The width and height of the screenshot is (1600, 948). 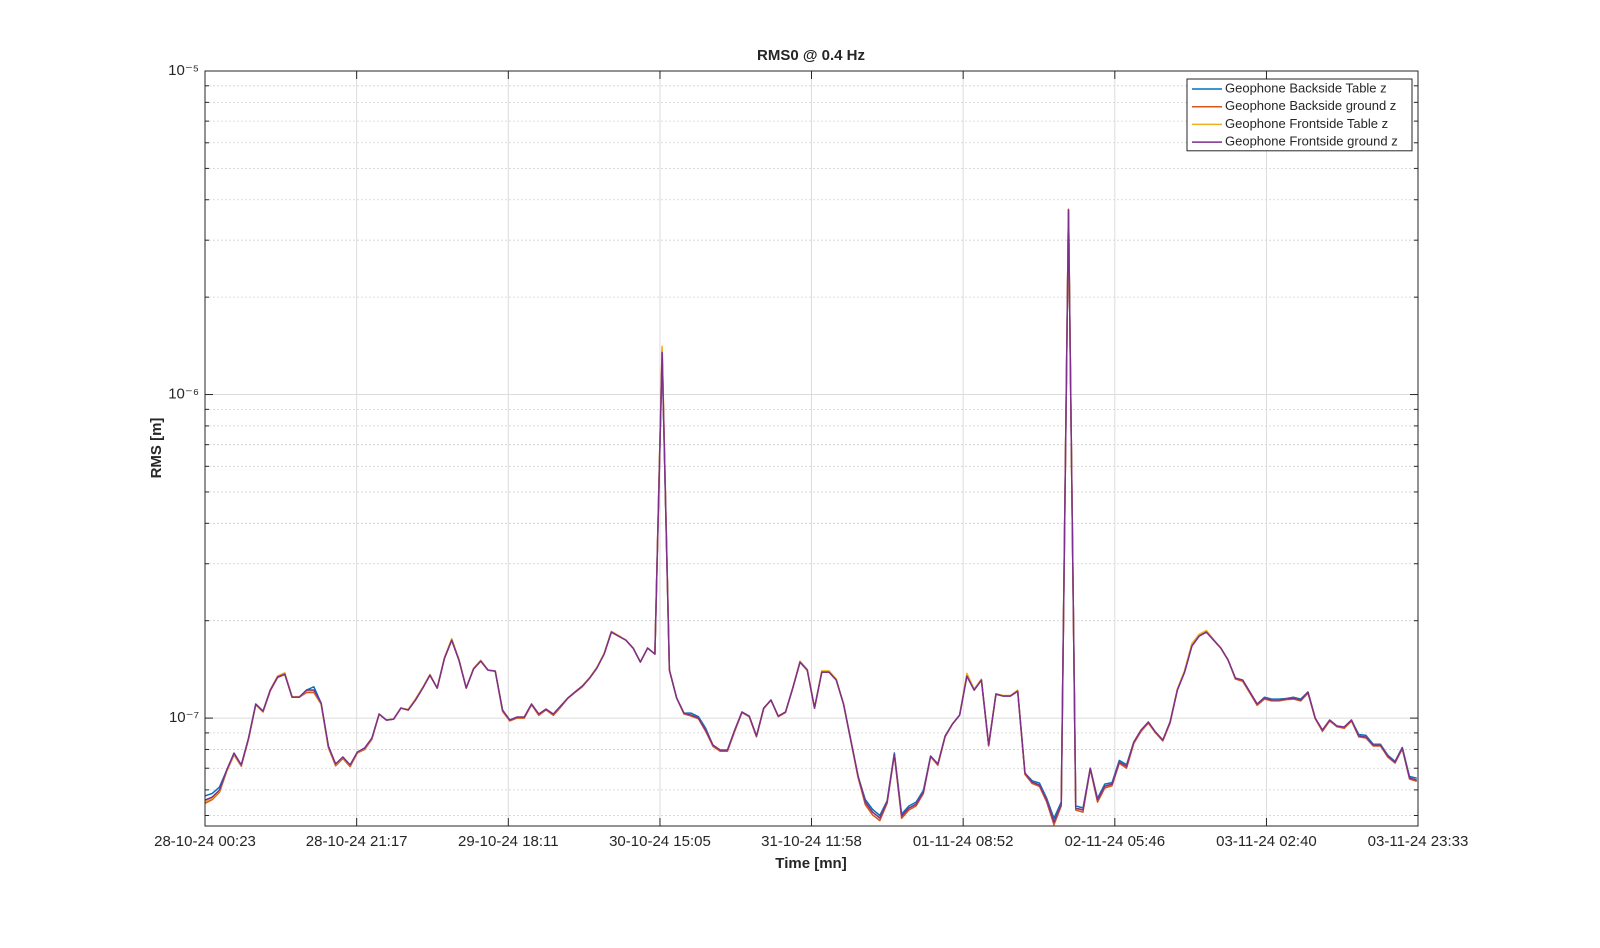 I want to click on x-tick-label: 03-11-24 02:40, so click(x=1266, y=841).